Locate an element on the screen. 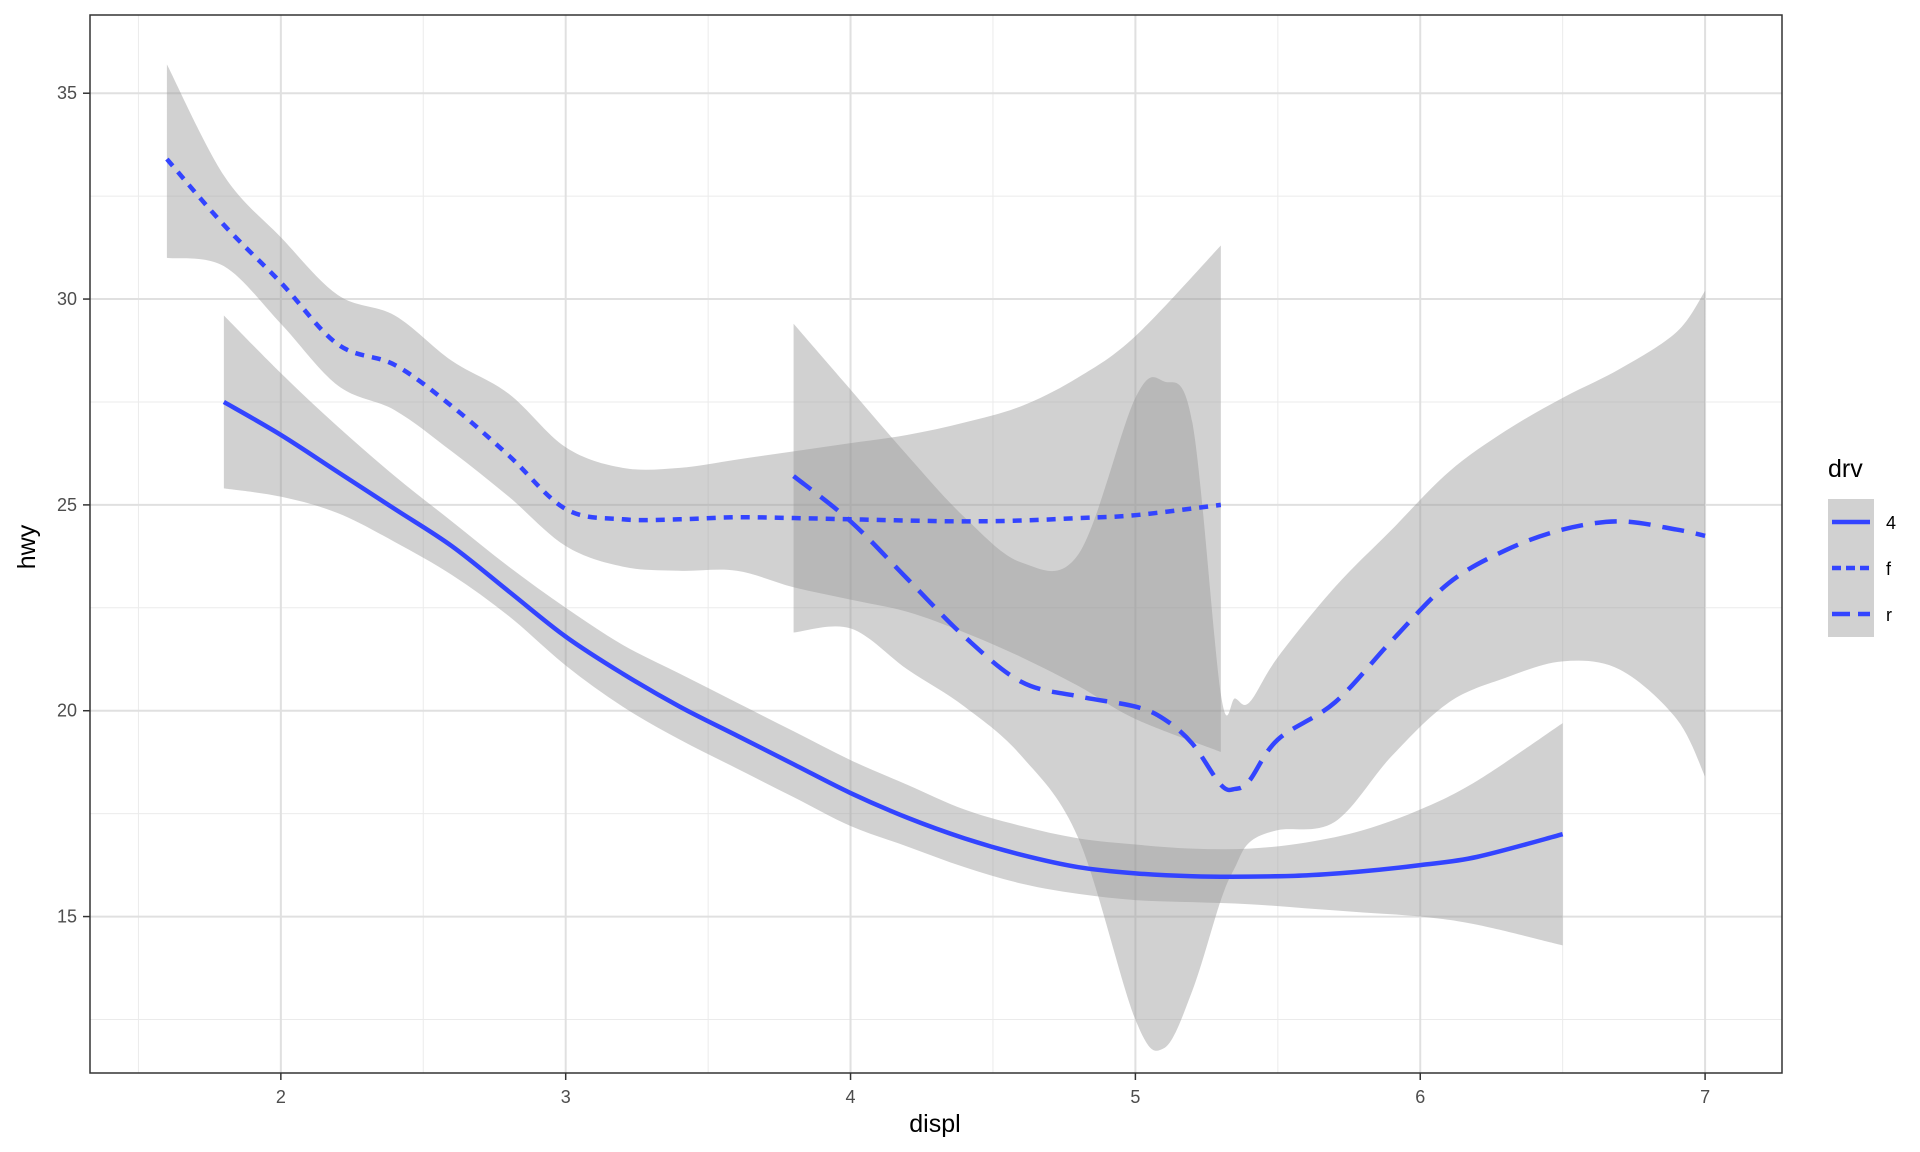  y-tick-label: 35 is located at coordinates (67, 93).